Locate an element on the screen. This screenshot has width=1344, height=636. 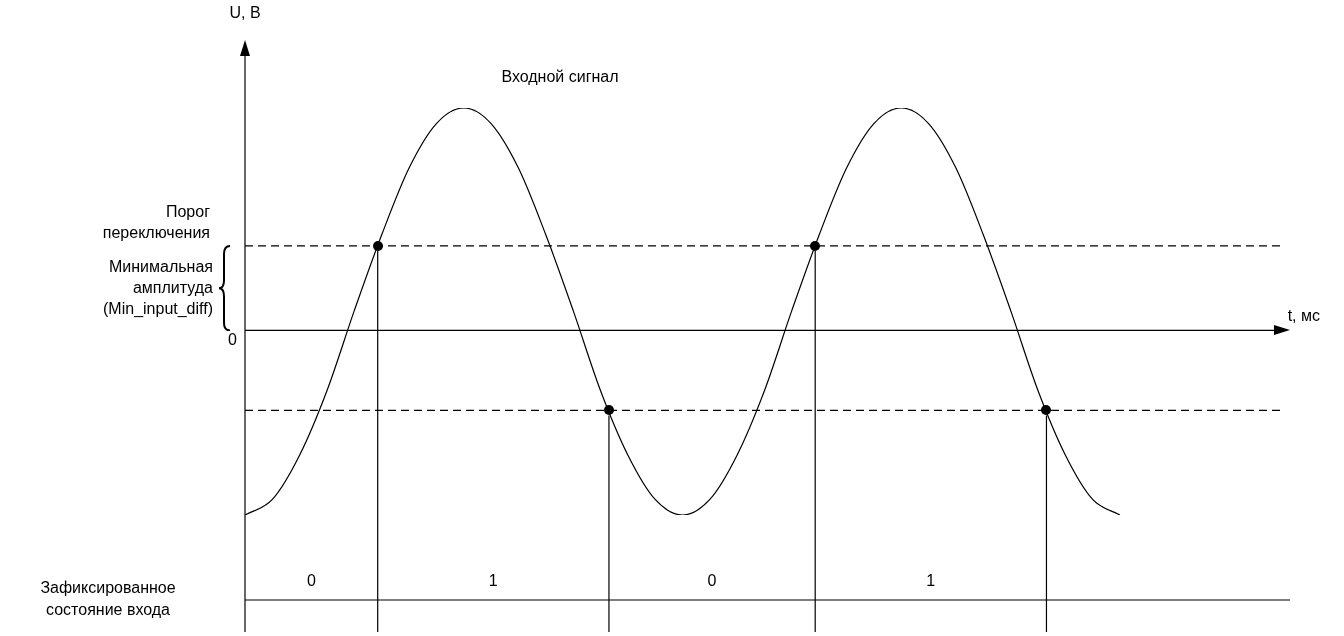
text: U, В is located at coordinates (245, 13).